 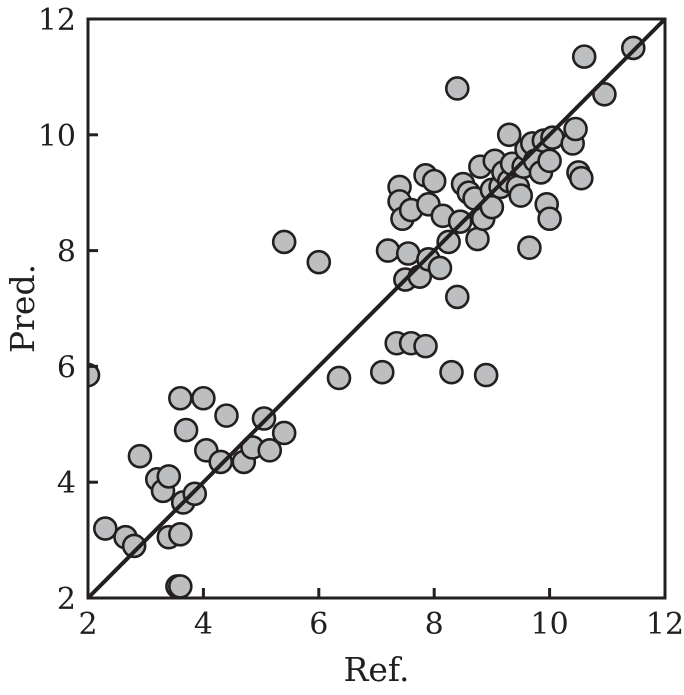 I want to click on x-tick-label: 2, so click(x=87, y=624).